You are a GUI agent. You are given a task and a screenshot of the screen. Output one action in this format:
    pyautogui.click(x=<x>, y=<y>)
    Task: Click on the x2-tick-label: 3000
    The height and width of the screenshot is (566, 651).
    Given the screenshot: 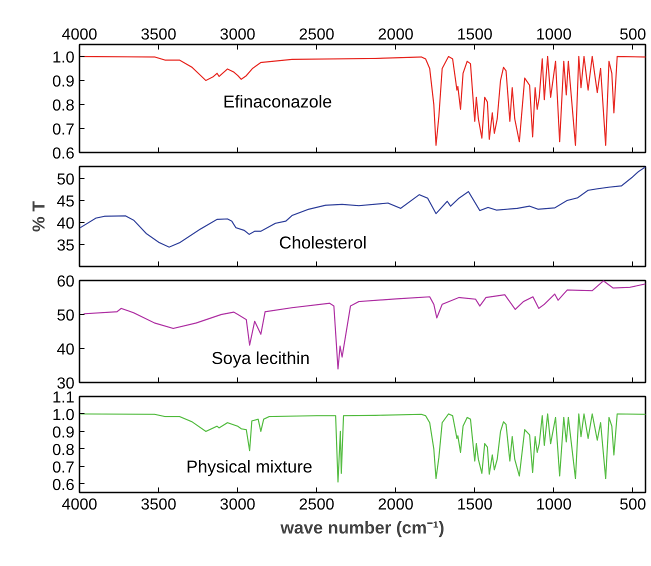 What is the action you would take?
    pyautogui.click(x=238, y=35)
    